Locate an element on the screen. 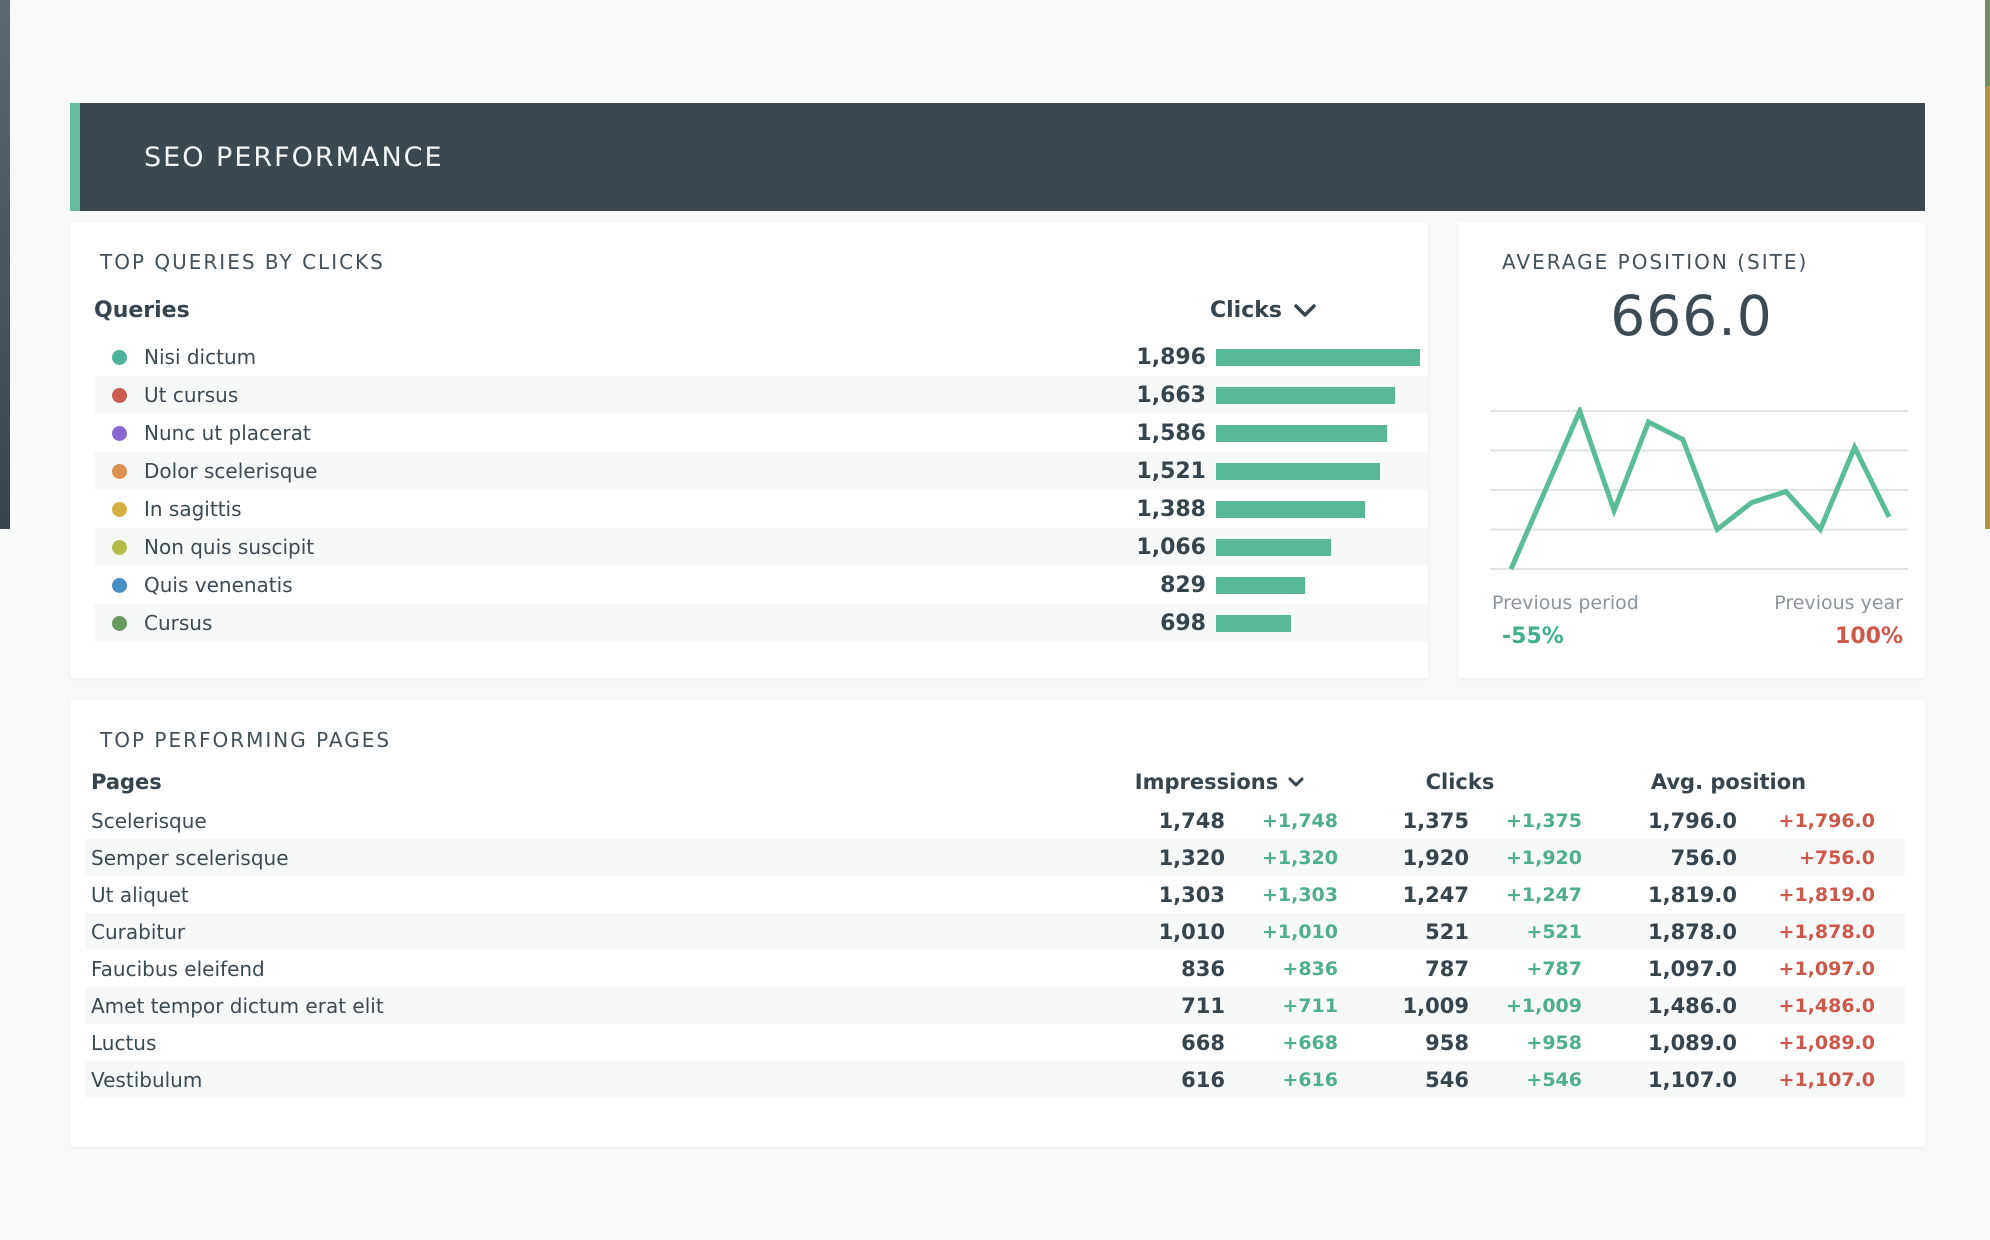  average-position-sparkline is located at coordinates (1699, 488).